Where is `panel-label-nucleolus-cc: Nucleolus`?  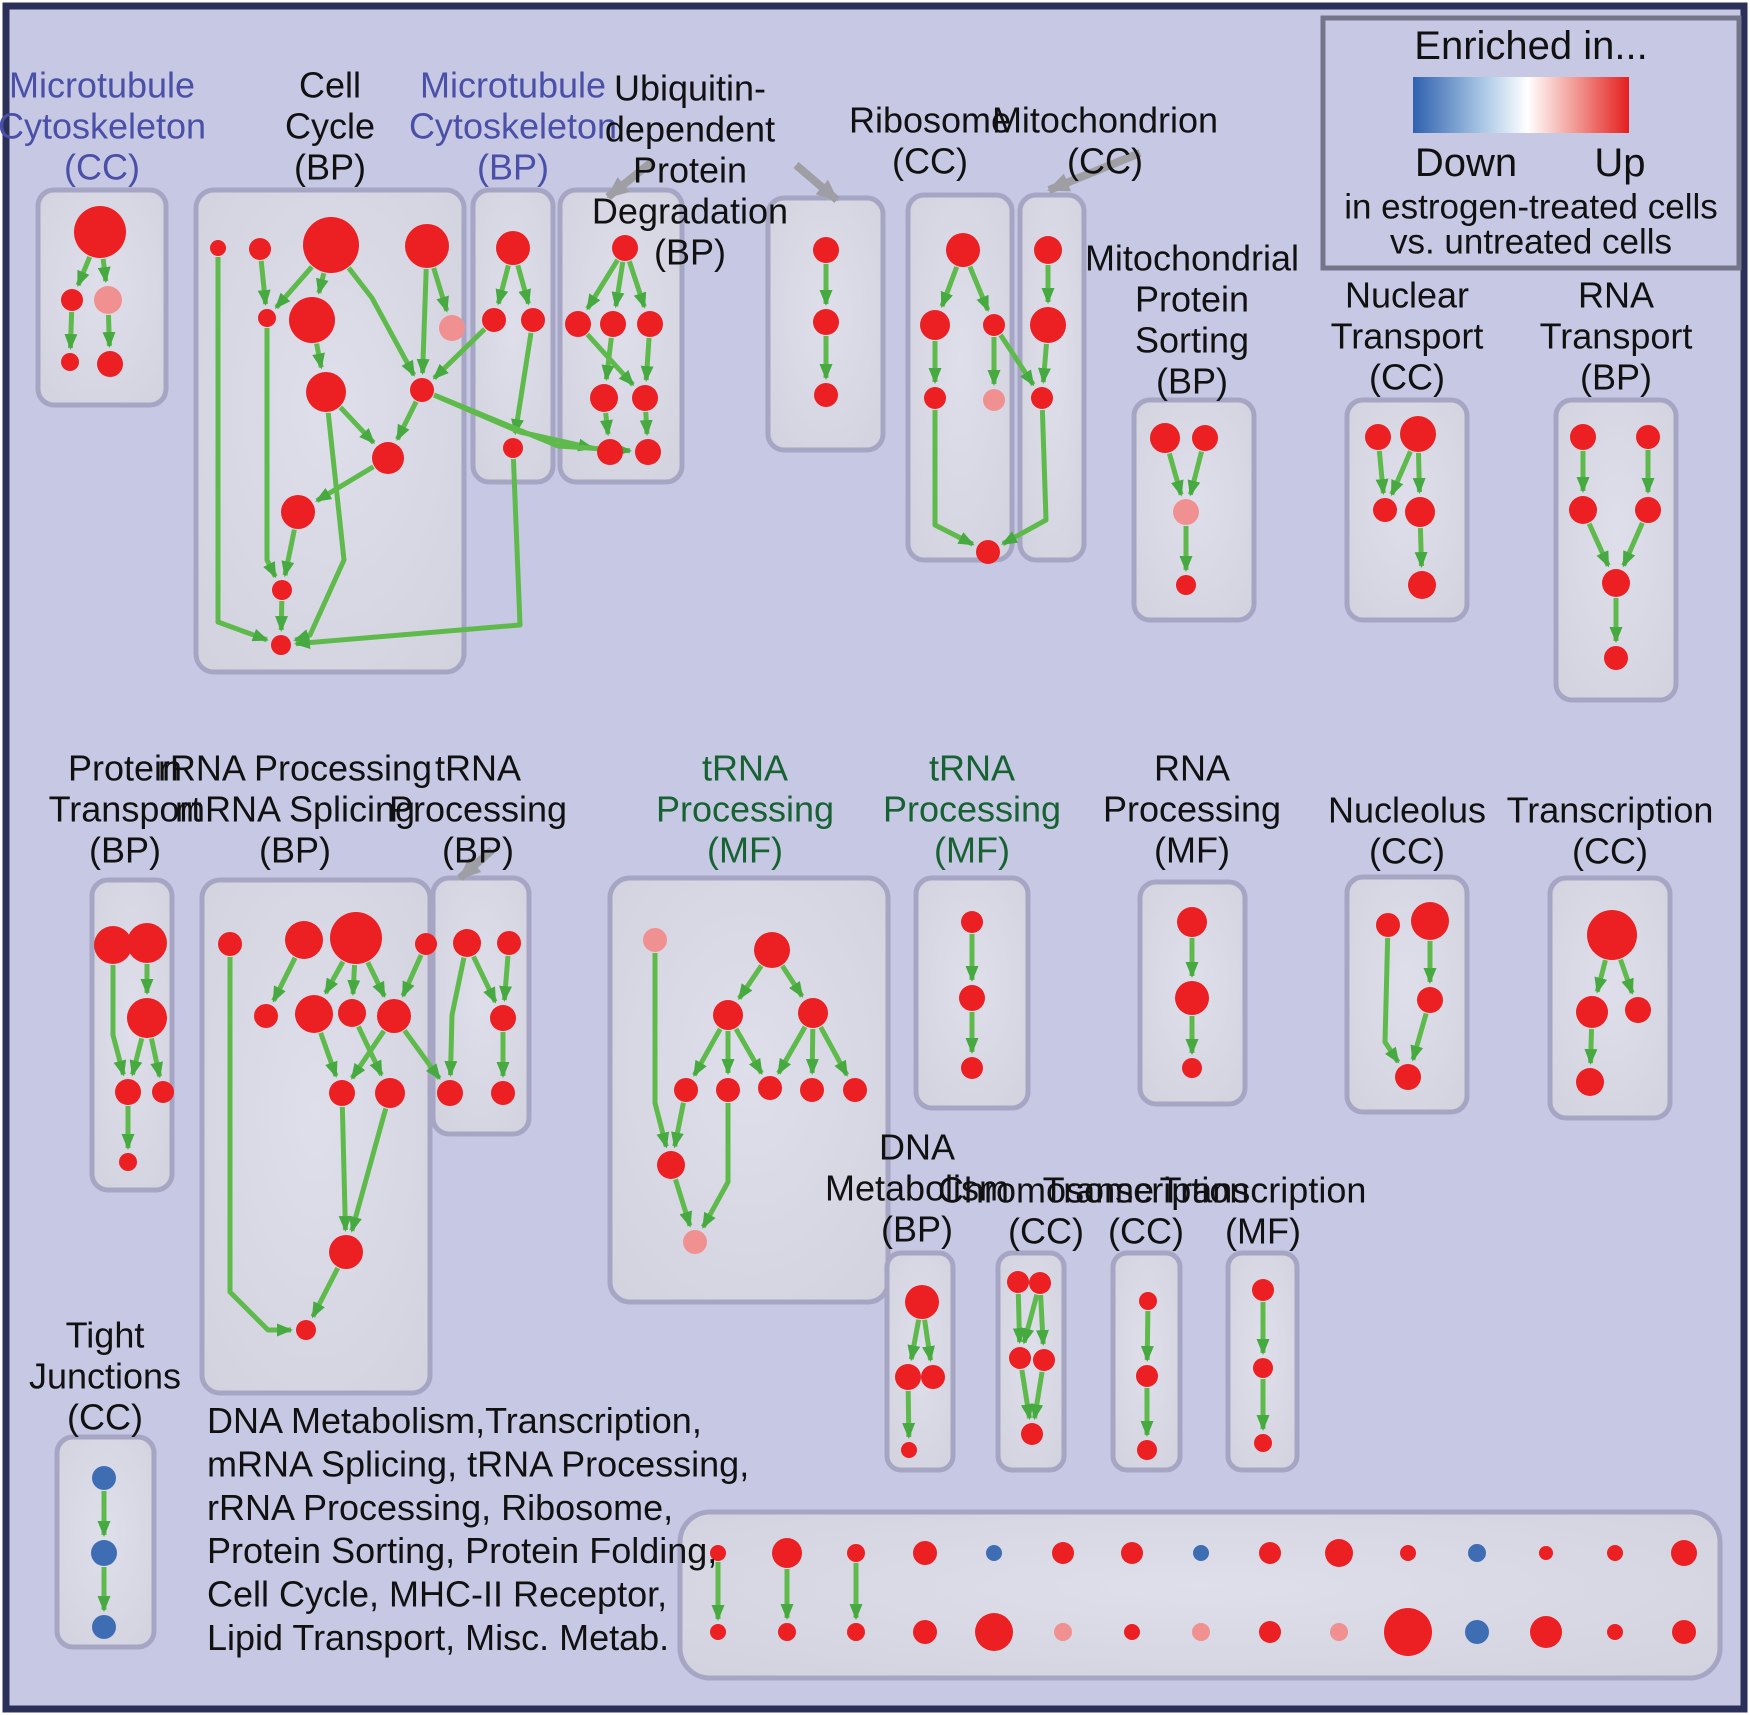
panel-label-nucleolus-cc: Nucleolus is located at coordinates (1407, 810).